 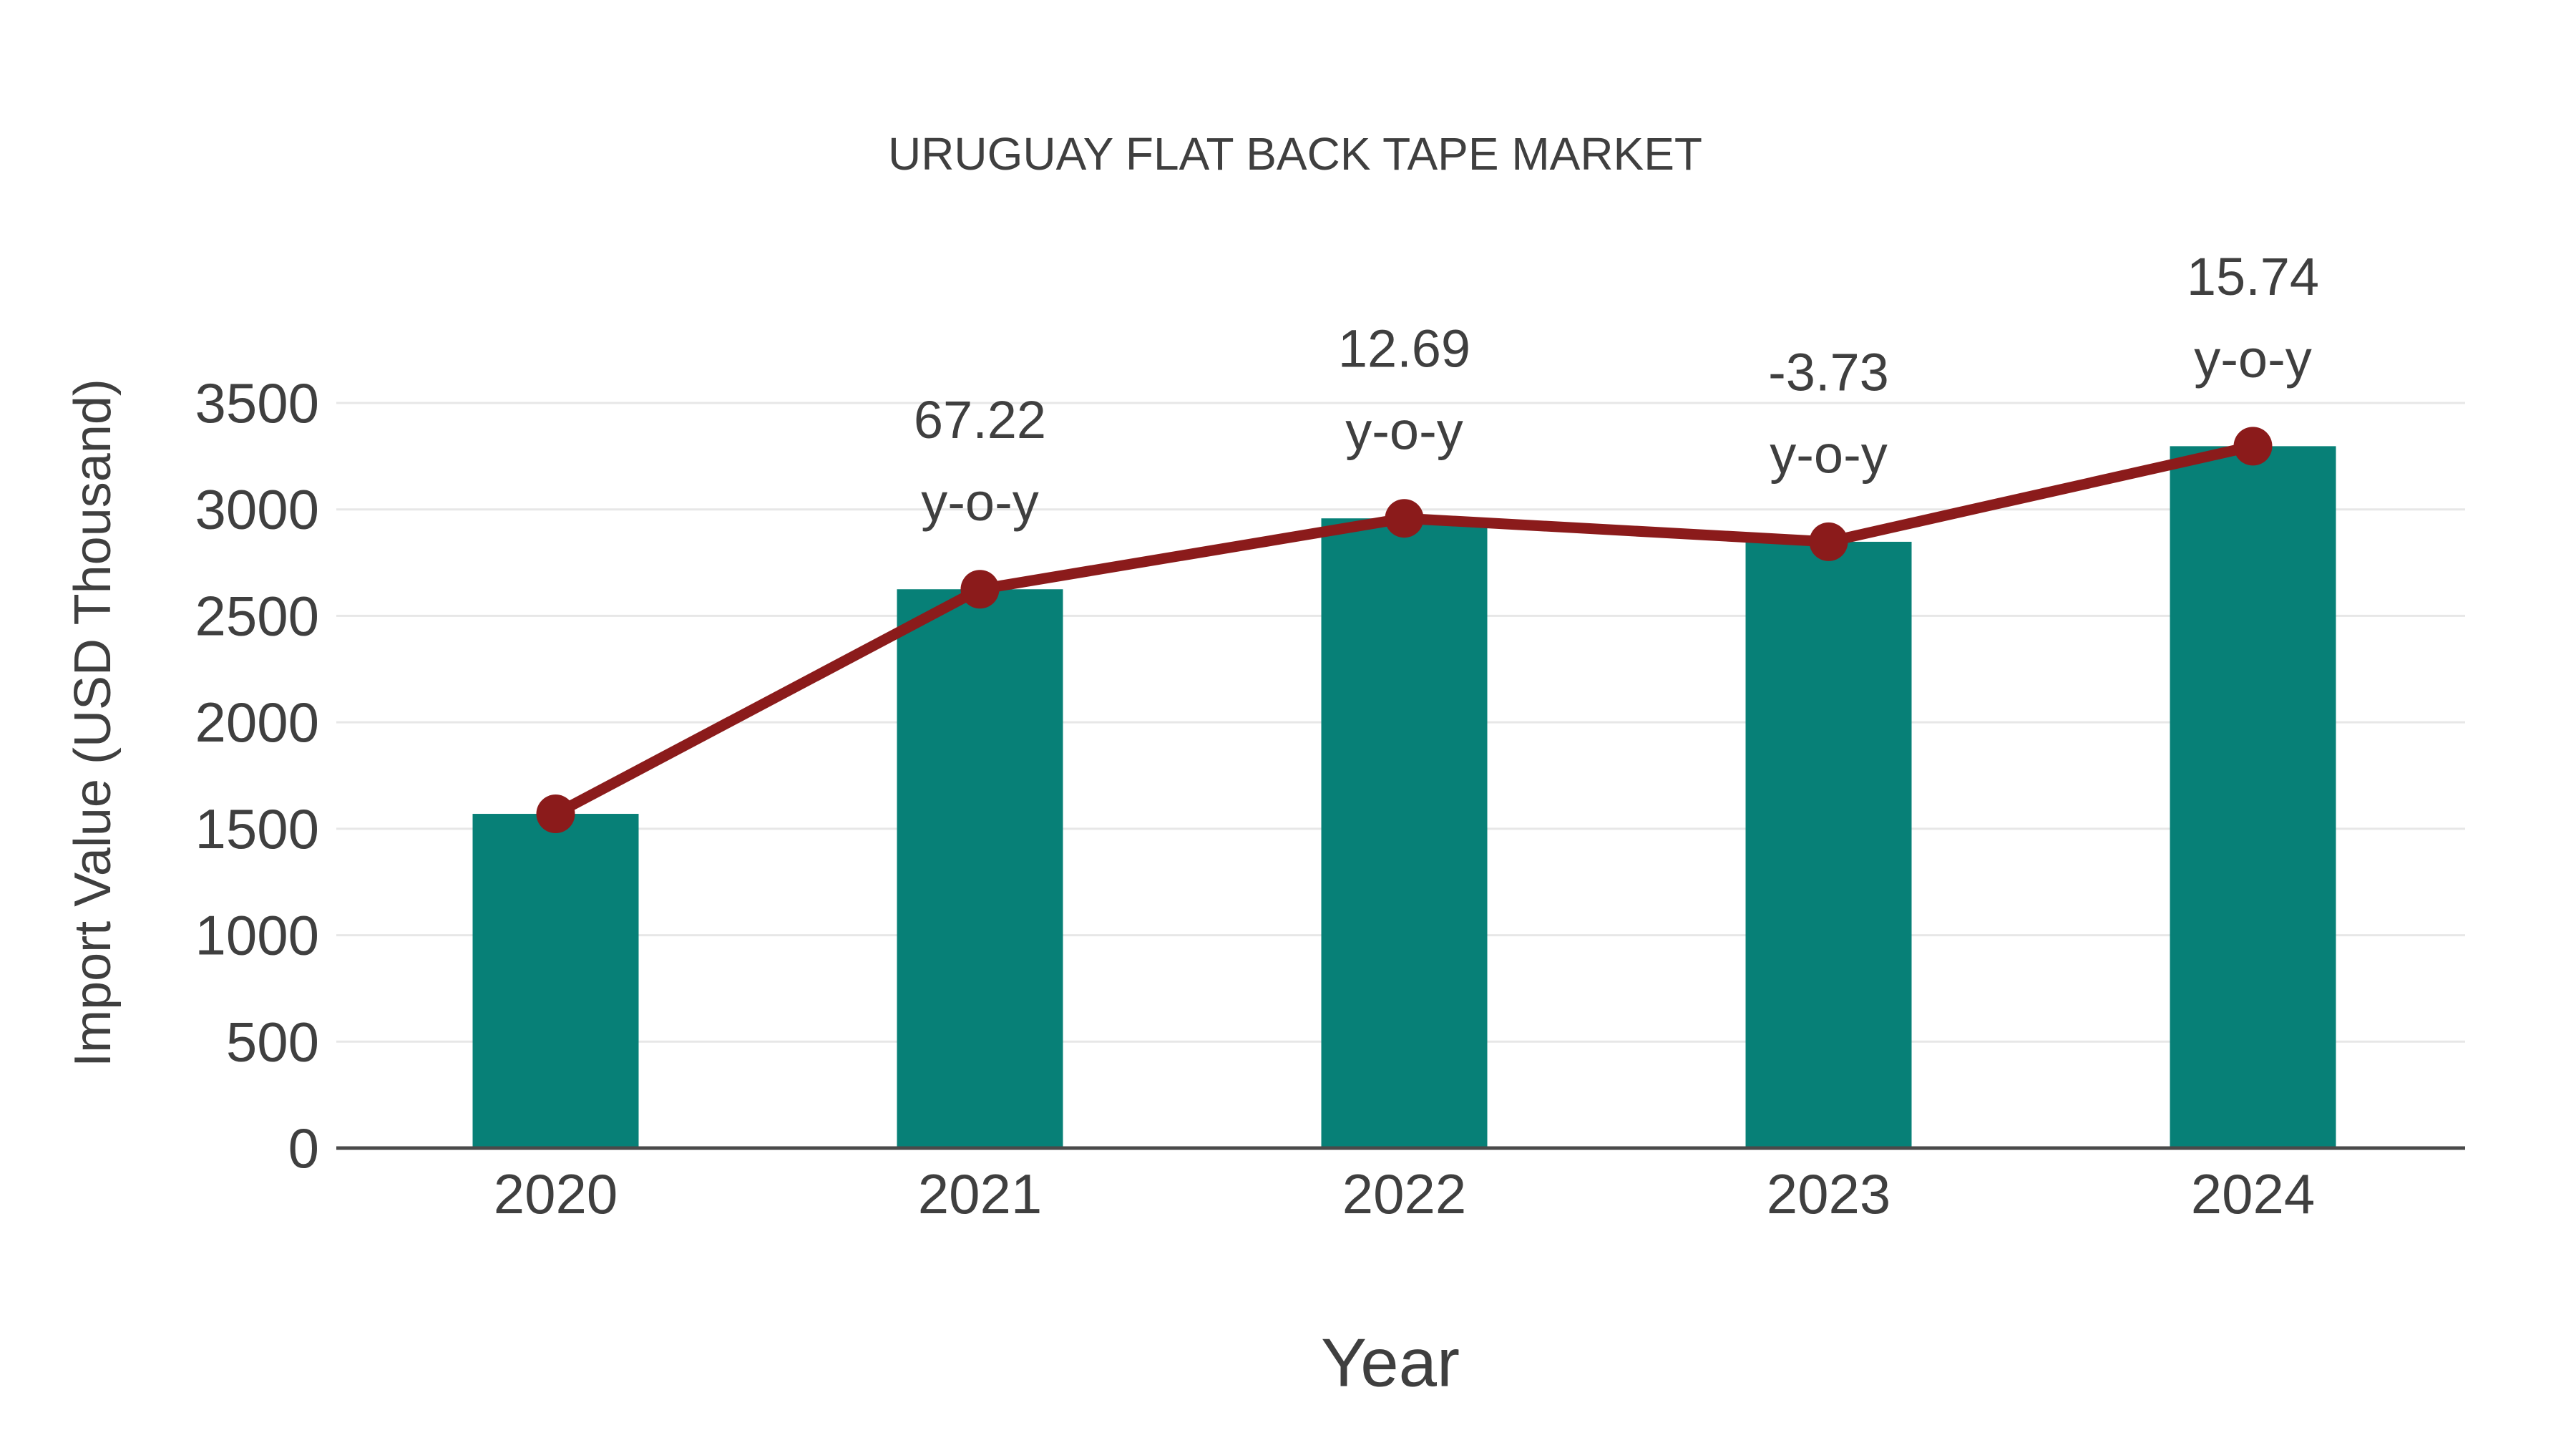 I want to click on y-tick-label-0: 0, so click(x=303, y=1148).